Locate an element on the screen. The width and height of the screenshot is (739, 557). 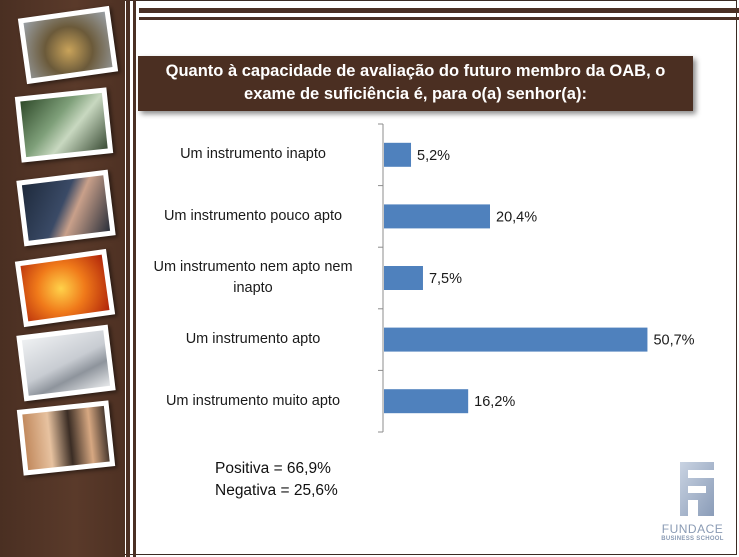
logo-subtitle: BUSINESS SCHOOL is located at coordinates (692, 539).